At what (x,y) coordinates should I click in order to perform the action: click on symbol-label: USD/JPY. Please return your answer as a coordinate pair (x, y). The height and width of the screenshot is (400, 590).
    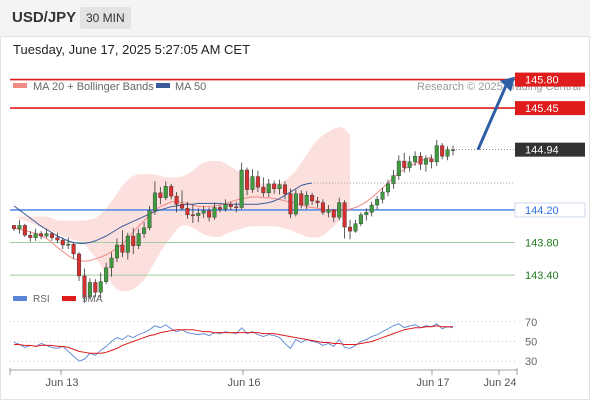
    Looking at the image, I should click on (44, 17).